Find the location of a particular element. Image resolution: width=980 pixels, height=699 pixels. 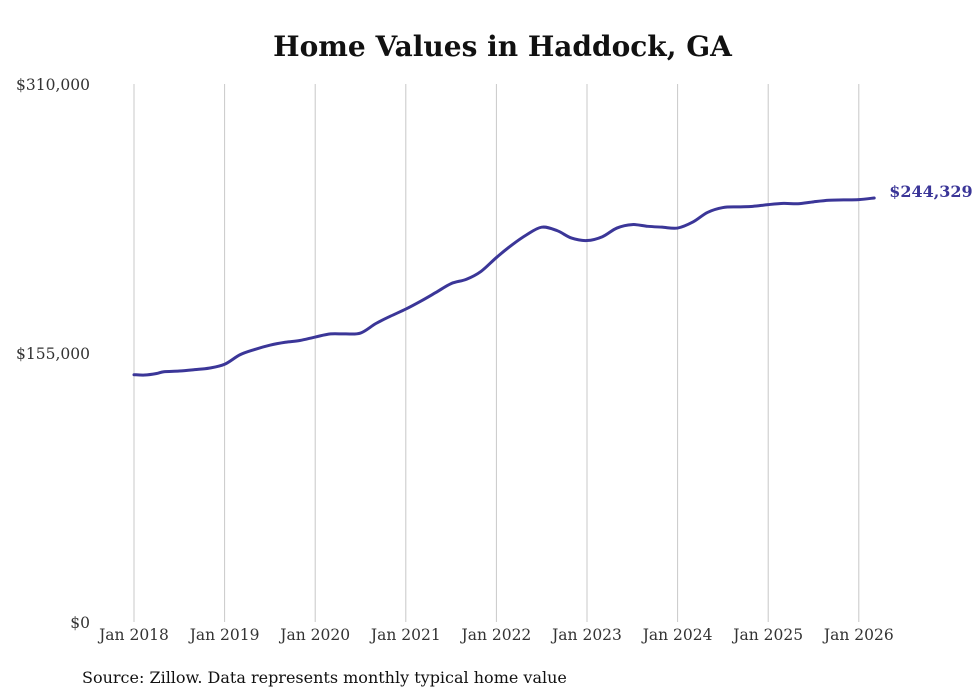

end-label-group: $244,329 is located at coordinates (931, 191).